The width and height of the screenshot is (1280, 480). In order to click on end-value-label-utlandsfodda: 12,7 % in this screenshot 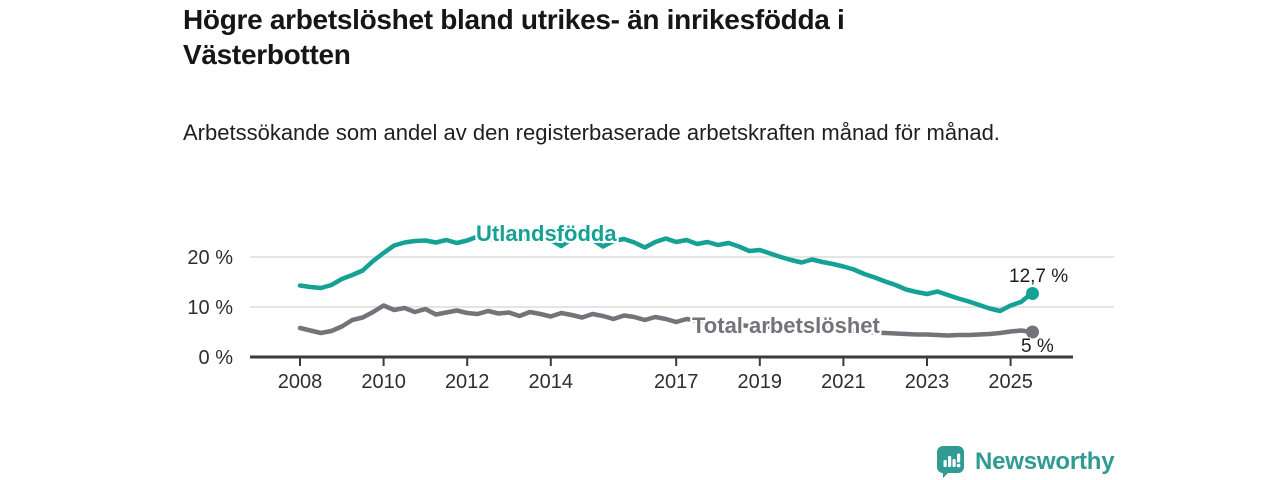, I will do `click(1039, 276)`.